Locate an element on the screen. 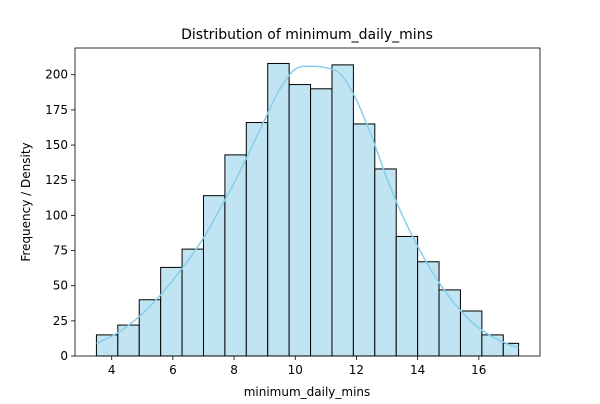 Image resolution: width=600 pixels, height=404 pixels. y-tick-label-0: 0 is located at coordinates (64, 356).